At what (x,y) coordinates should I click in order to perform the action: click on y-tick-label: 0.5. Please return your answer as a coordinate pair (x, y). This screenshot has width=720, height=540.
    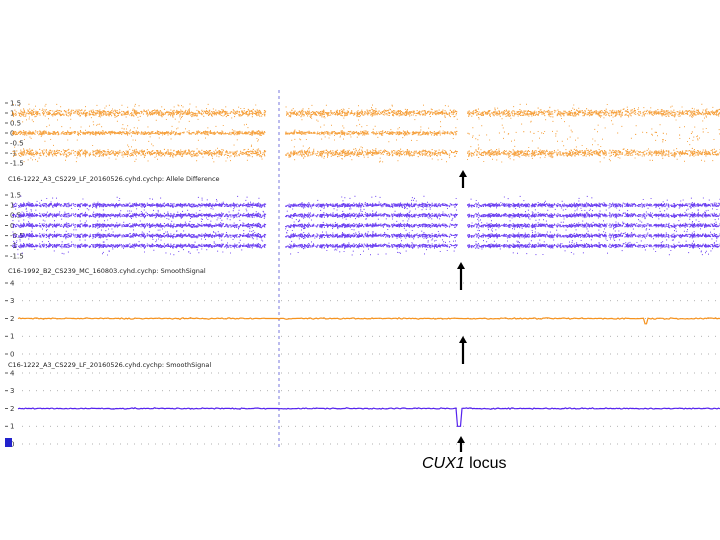
    Looking at the image, I should click on (15, 123).